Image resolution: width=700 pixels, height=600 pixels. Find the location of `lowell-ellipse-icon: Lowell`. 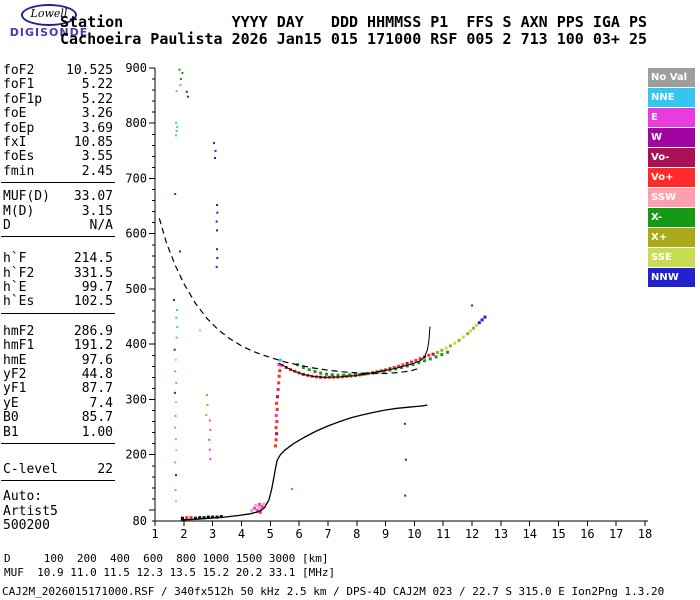

lowell-ellipse-icon: Lowell is located at coordinates (49, 15).